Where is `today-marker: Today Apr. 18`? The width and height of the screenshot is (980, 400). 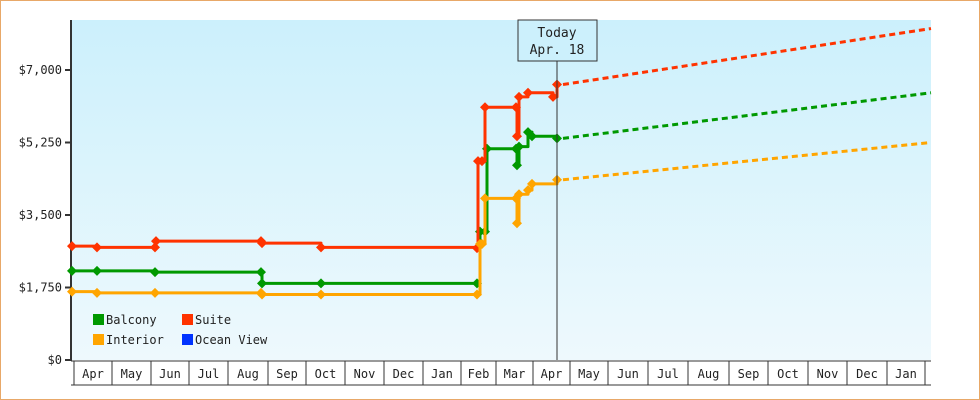
today-marker: Today Apr. 18 is located at coordinates (557, 189).